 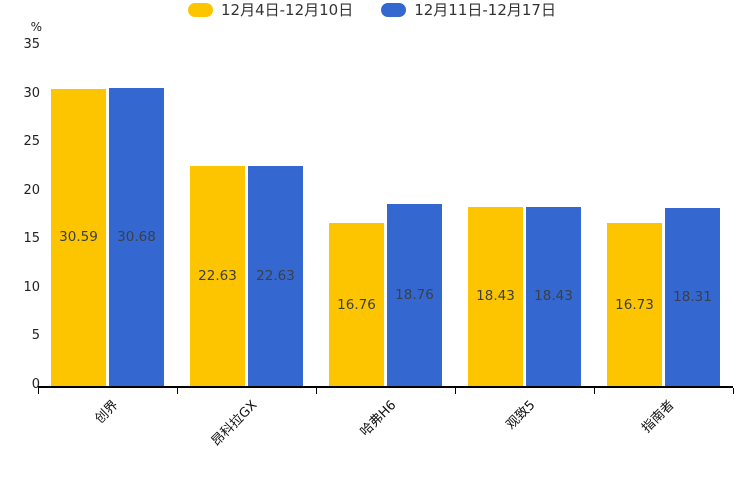 What do you see at coordinates (31, 44) in the screenshot?
I see `y-axis-tick-label: 35` at bounding box center [31, 44].